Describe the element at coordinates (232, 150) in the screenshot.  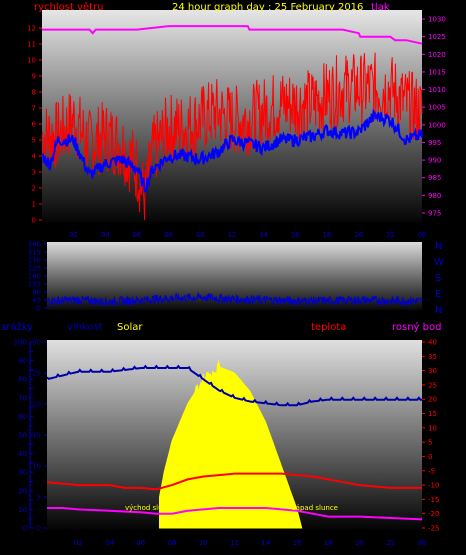
I see `wind-average-line` at that location.